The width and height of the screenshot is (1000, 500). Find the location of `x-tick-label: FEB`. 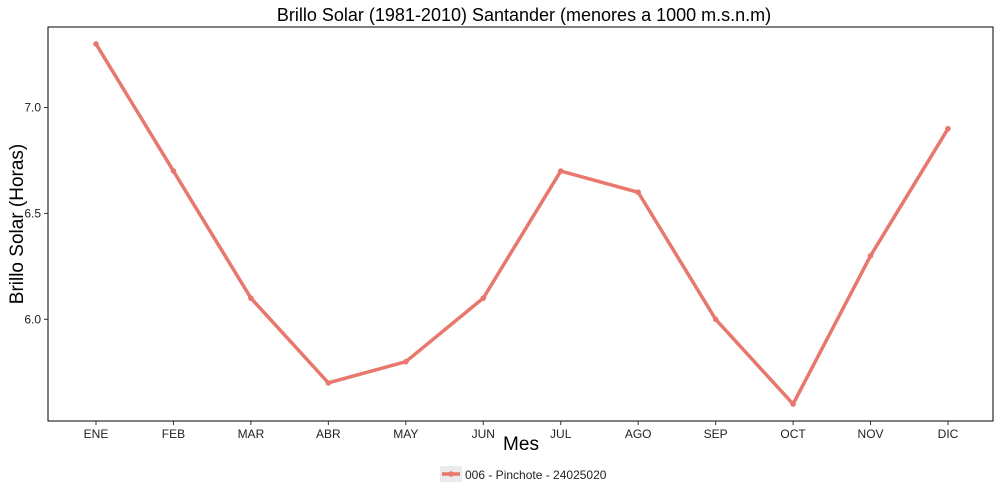

x-tick-label: FEB is located at coordinates (173, 434).